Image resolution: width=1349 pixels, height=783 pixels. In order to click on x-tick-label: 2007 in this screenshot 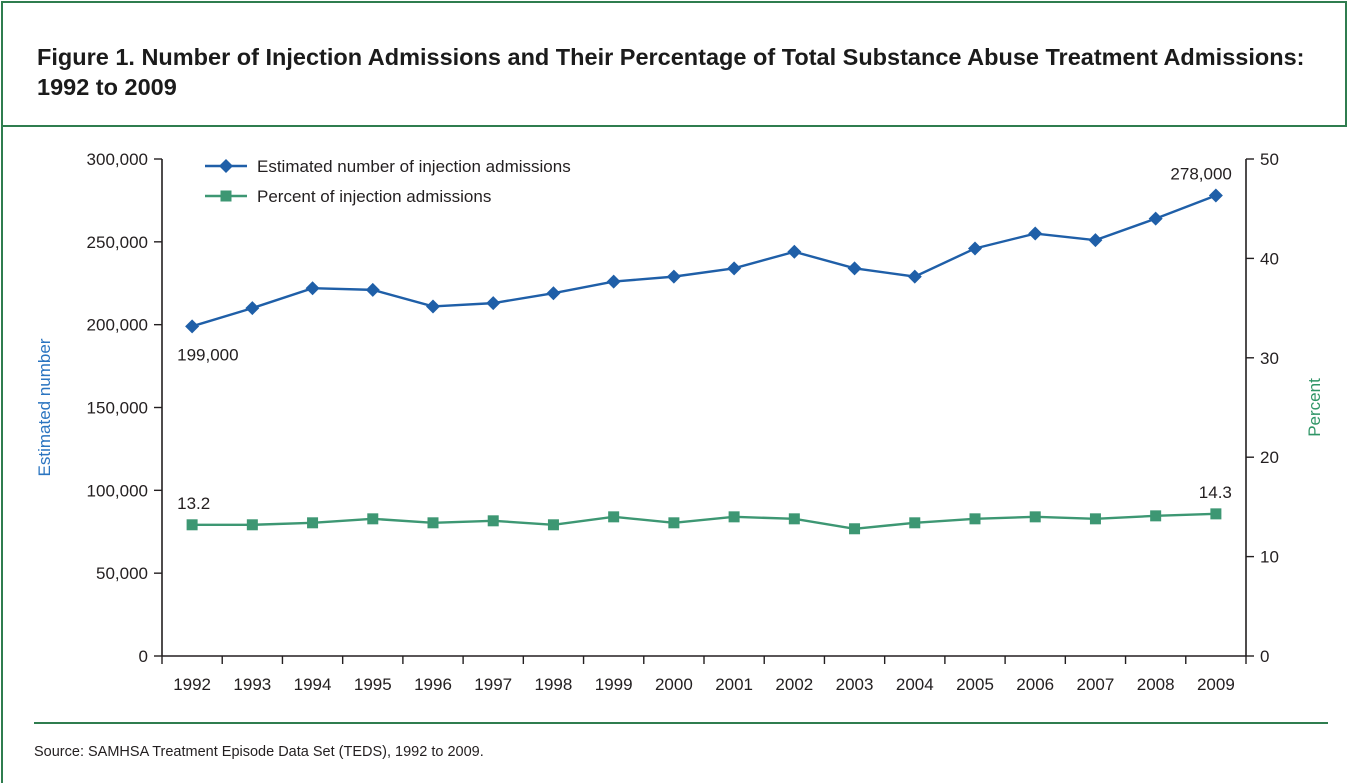, I will do `click(1096, 684)`.